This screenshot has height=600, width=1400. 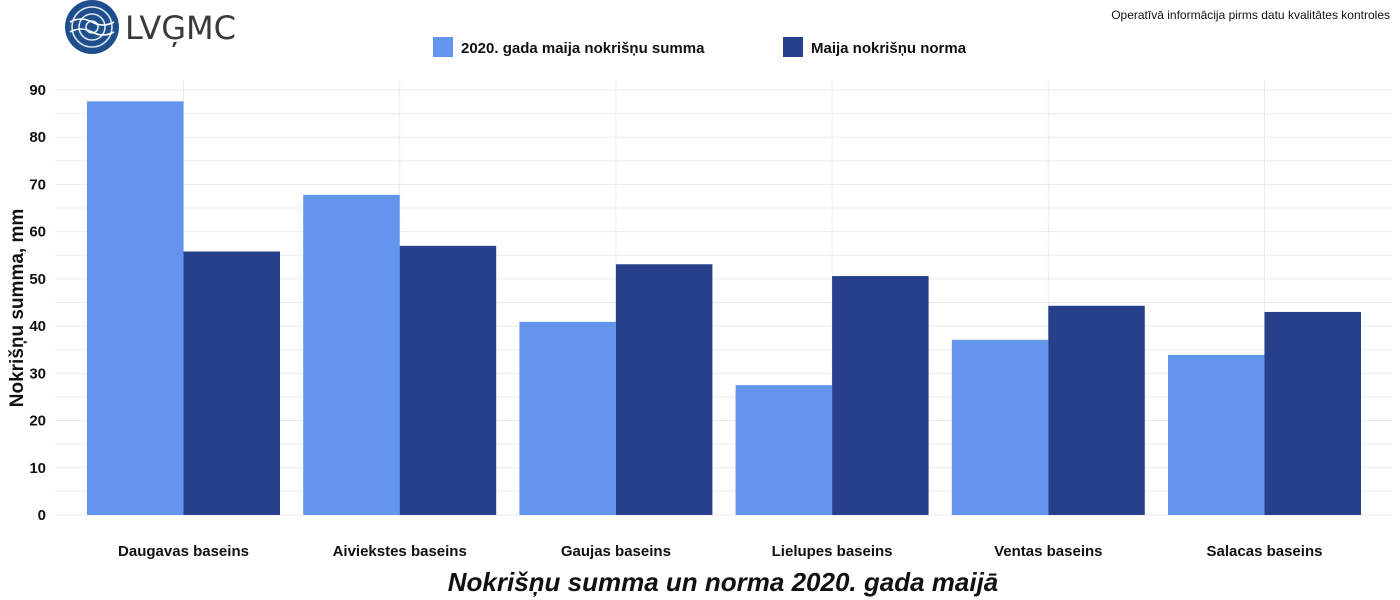 What do you see at coordinates (37, 421) in the screenshot?
I see `y-tick-label: 20` at bounding box center [37, 421].